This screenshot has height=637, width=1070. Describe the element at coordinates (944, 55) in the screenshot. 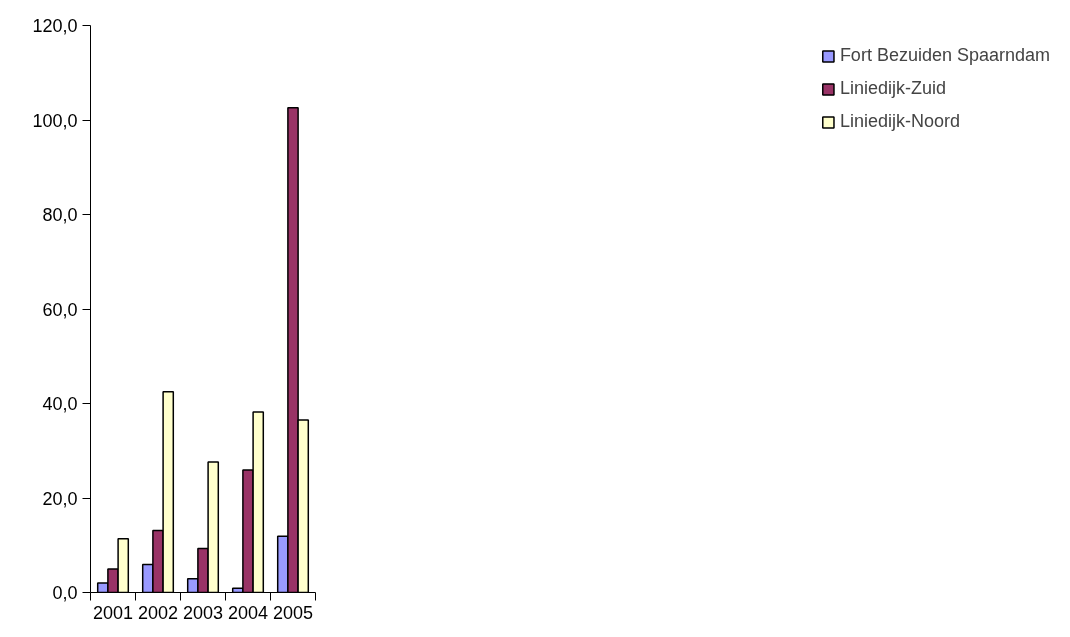

I see `legend-label: Fort Bezuiden Spaarndam` at that location.